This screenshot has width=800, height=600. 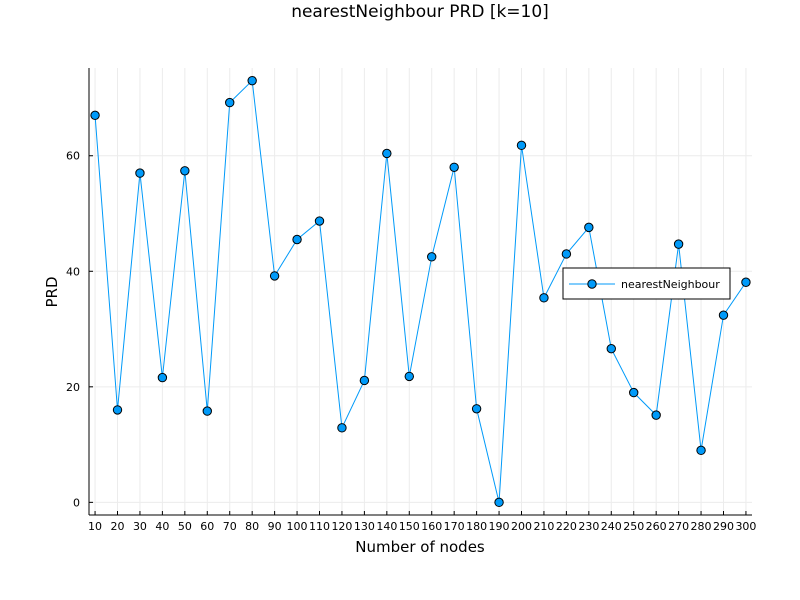 I want to click on x-tick-label: 270, so click(x=678, y=526).